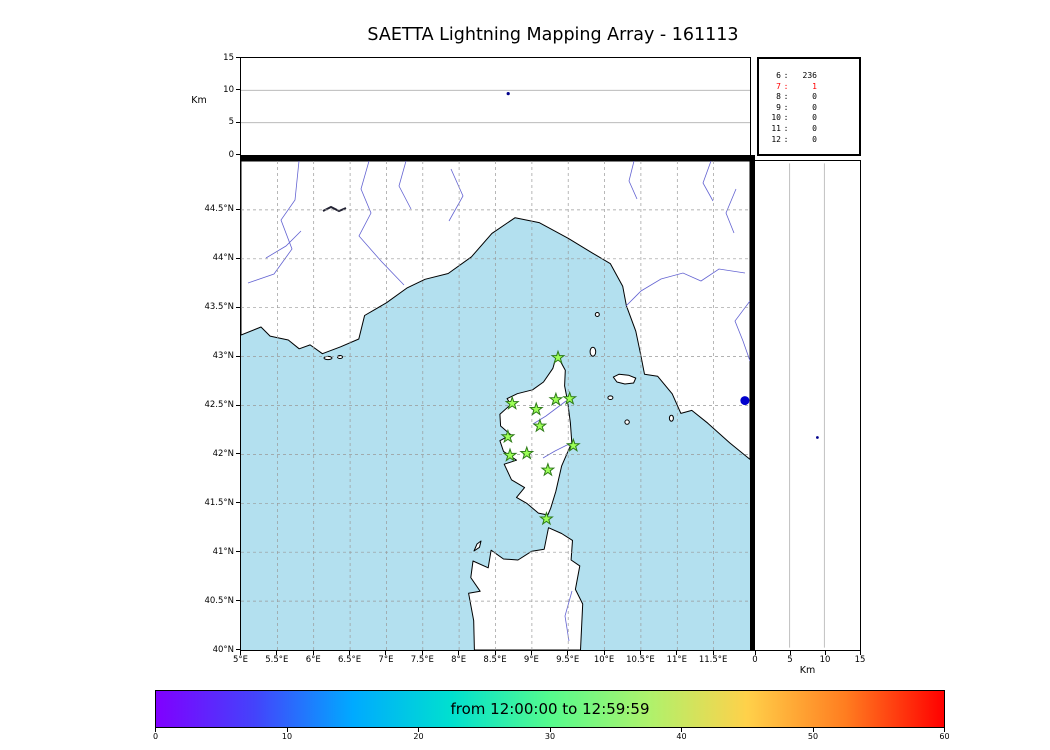 The width and height of the screenshot is (1050, 750). Describe the element at coordinates (807, 118) in the screenshot. I see `station-count-row: 10: 0` at that location.